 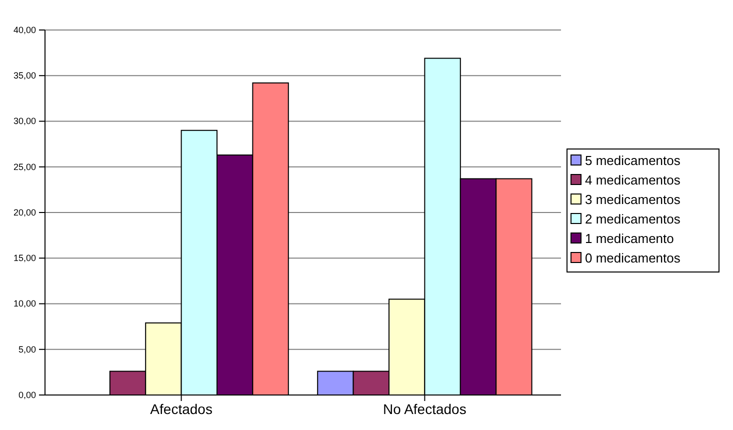 I want to click on legend-label: 0 medicamentos, so click(x=633, y=258).